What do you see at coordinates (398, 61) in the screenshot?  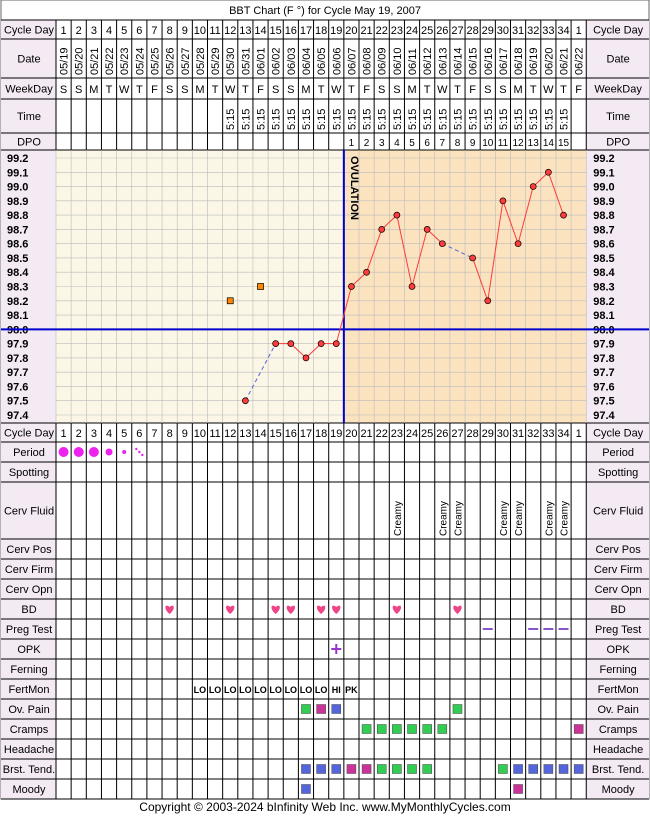 I see `date-cell: 06/10` at bounding box center [398, 61].